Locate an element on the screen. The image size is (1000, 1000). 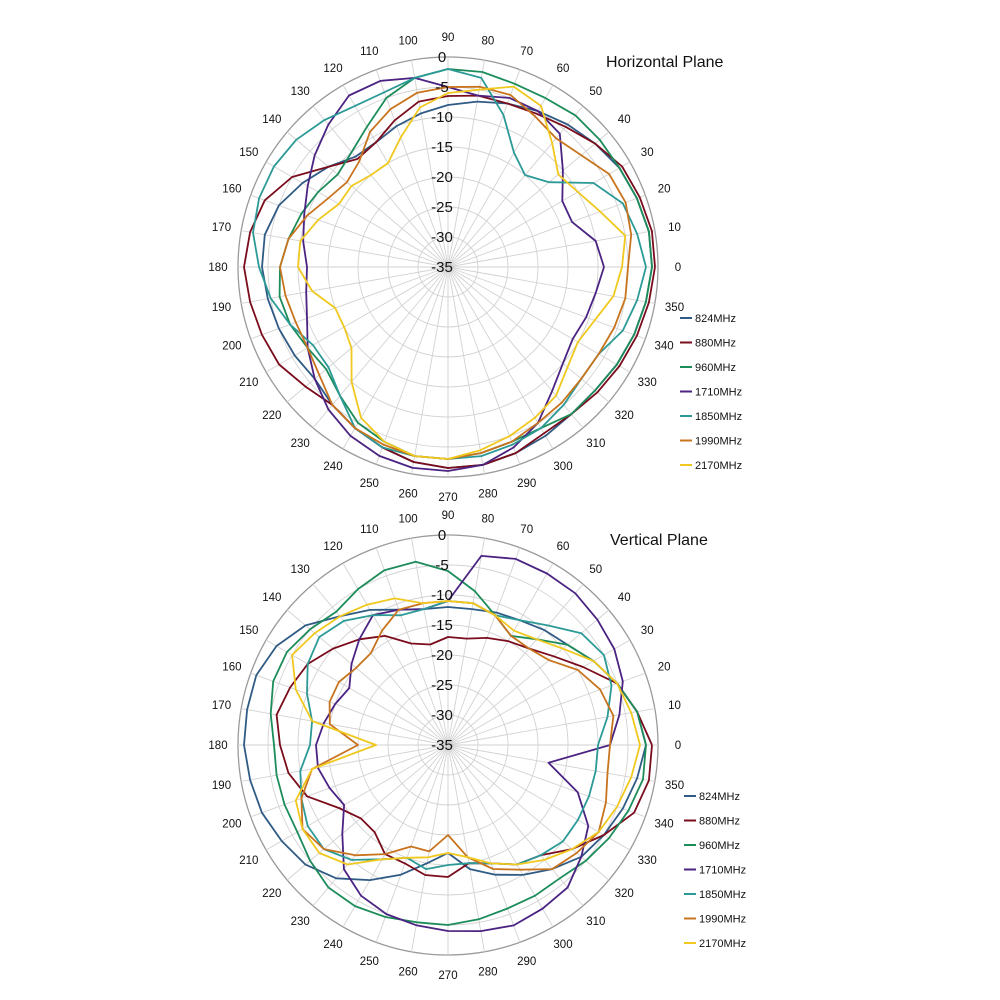
angle-tick-label: 140 is located at coordinates (271, 120).